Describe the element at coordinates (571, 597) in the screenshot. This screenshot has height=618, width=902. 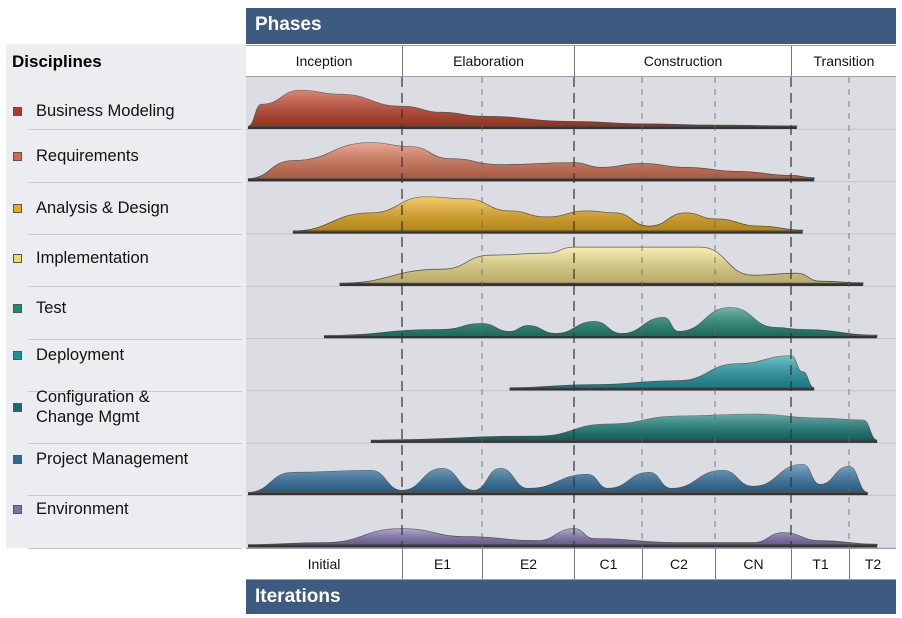
I see `iterations-header: Iterations` at that location.